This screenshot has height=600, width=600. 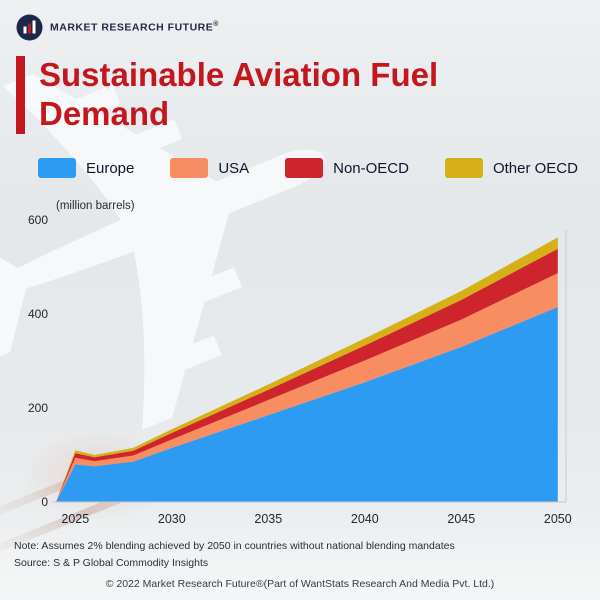 I want to click on legend-item-europe: Europe, so click(x=86, y=168).